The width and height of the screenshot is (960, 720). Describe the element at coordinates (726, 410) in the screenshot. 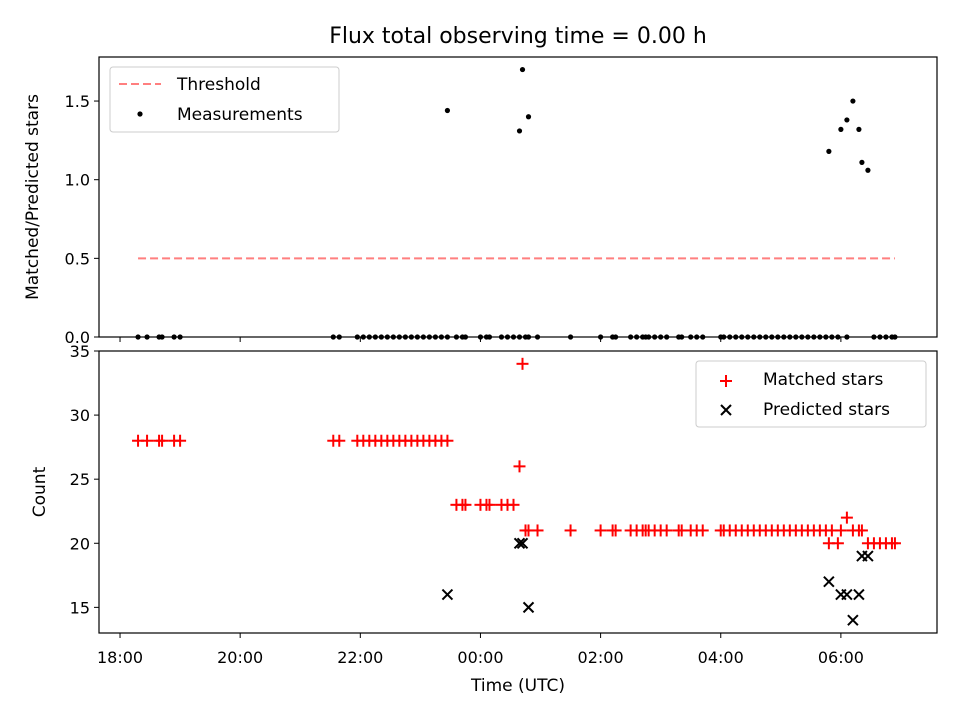

I see `legend-predicted-swatch` at that location.